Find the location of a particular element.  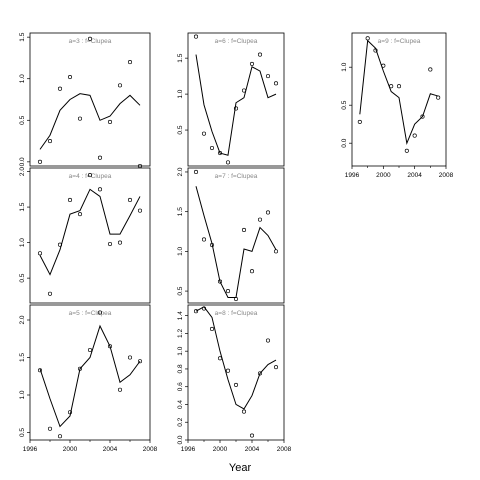

figure-xlabel: Year is located at coordinates (240, 468).